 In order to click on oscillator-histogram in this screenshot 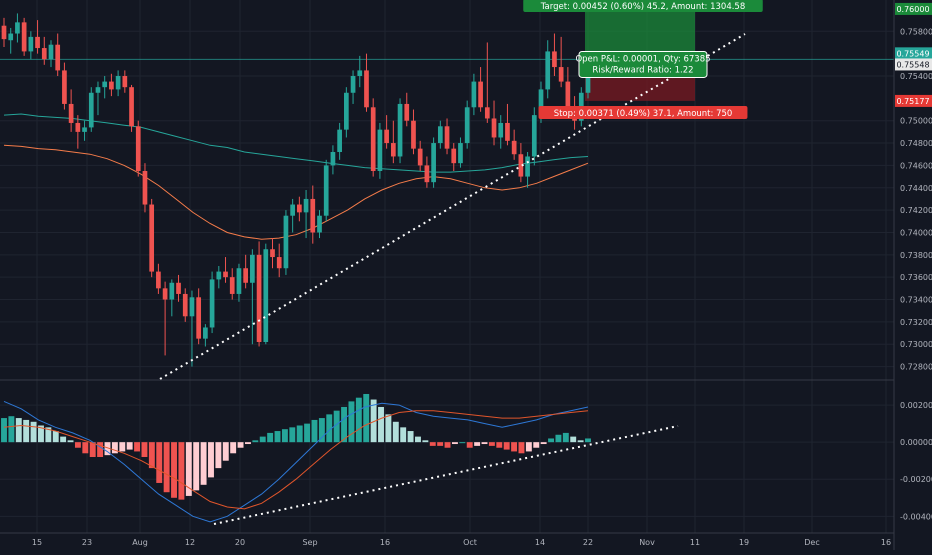, I will do `click(296, 446)`.